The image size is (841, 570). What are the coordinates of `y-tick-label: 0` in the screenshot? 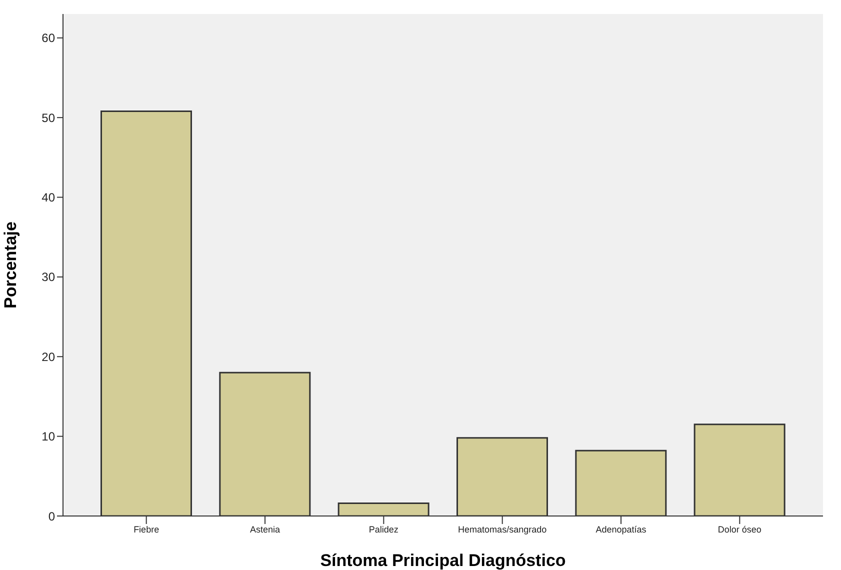 It's located at (52, 516).